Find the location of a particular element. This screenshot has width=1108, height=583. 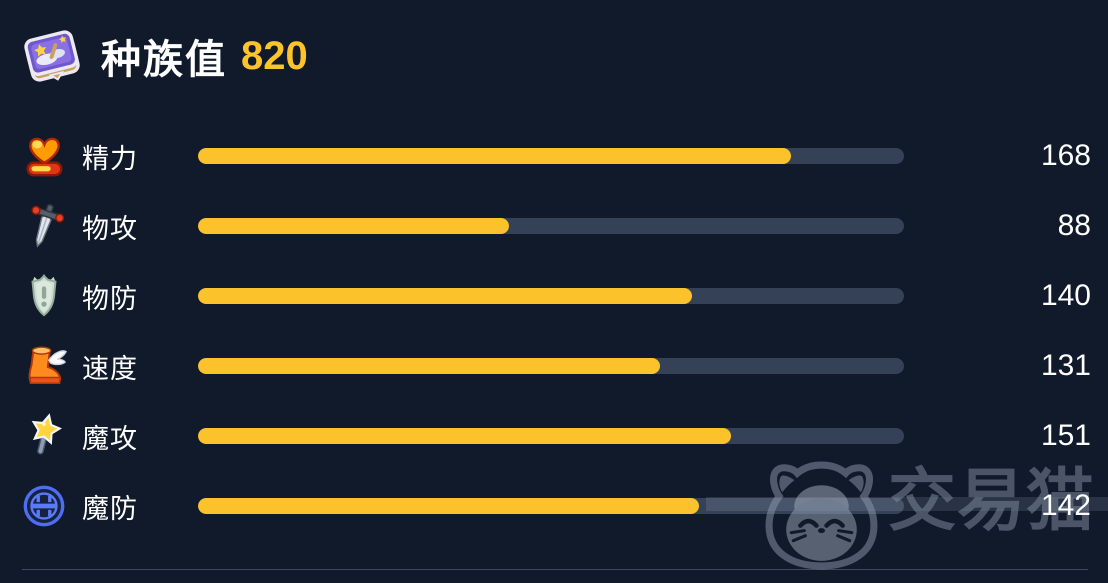

energy-icon is located at coordinates (44, 156).